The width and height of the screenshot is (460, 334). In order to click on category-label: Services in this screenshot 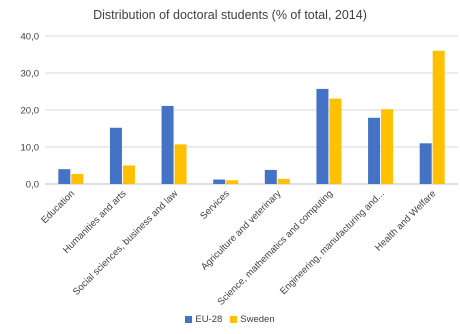, I will do `click(215, 205)`.